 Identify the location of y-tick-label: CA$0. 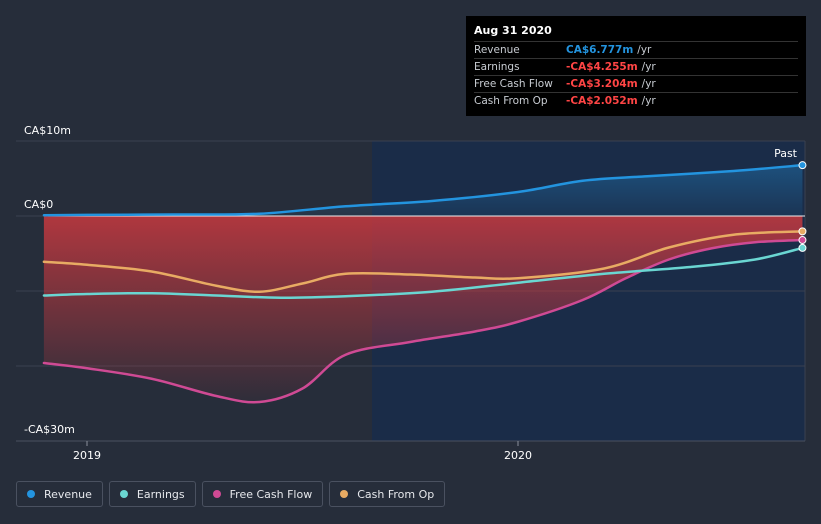
(38, 204).